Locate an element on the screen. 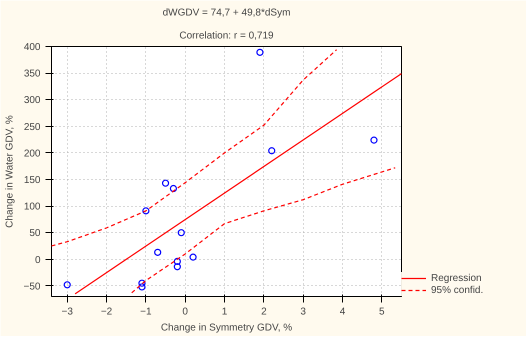 The image size is (526, 348). y-tick-label: 250 is located at coordinates (32, 127).